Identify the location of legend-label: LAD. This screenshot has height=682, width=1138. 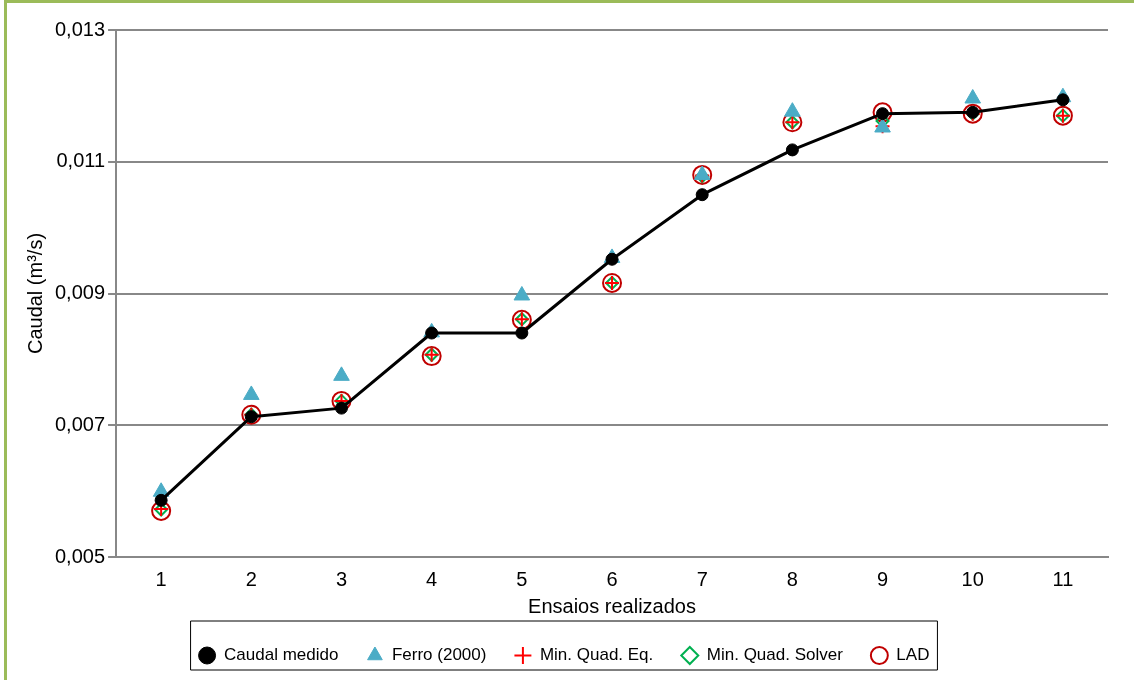
(913, 655).